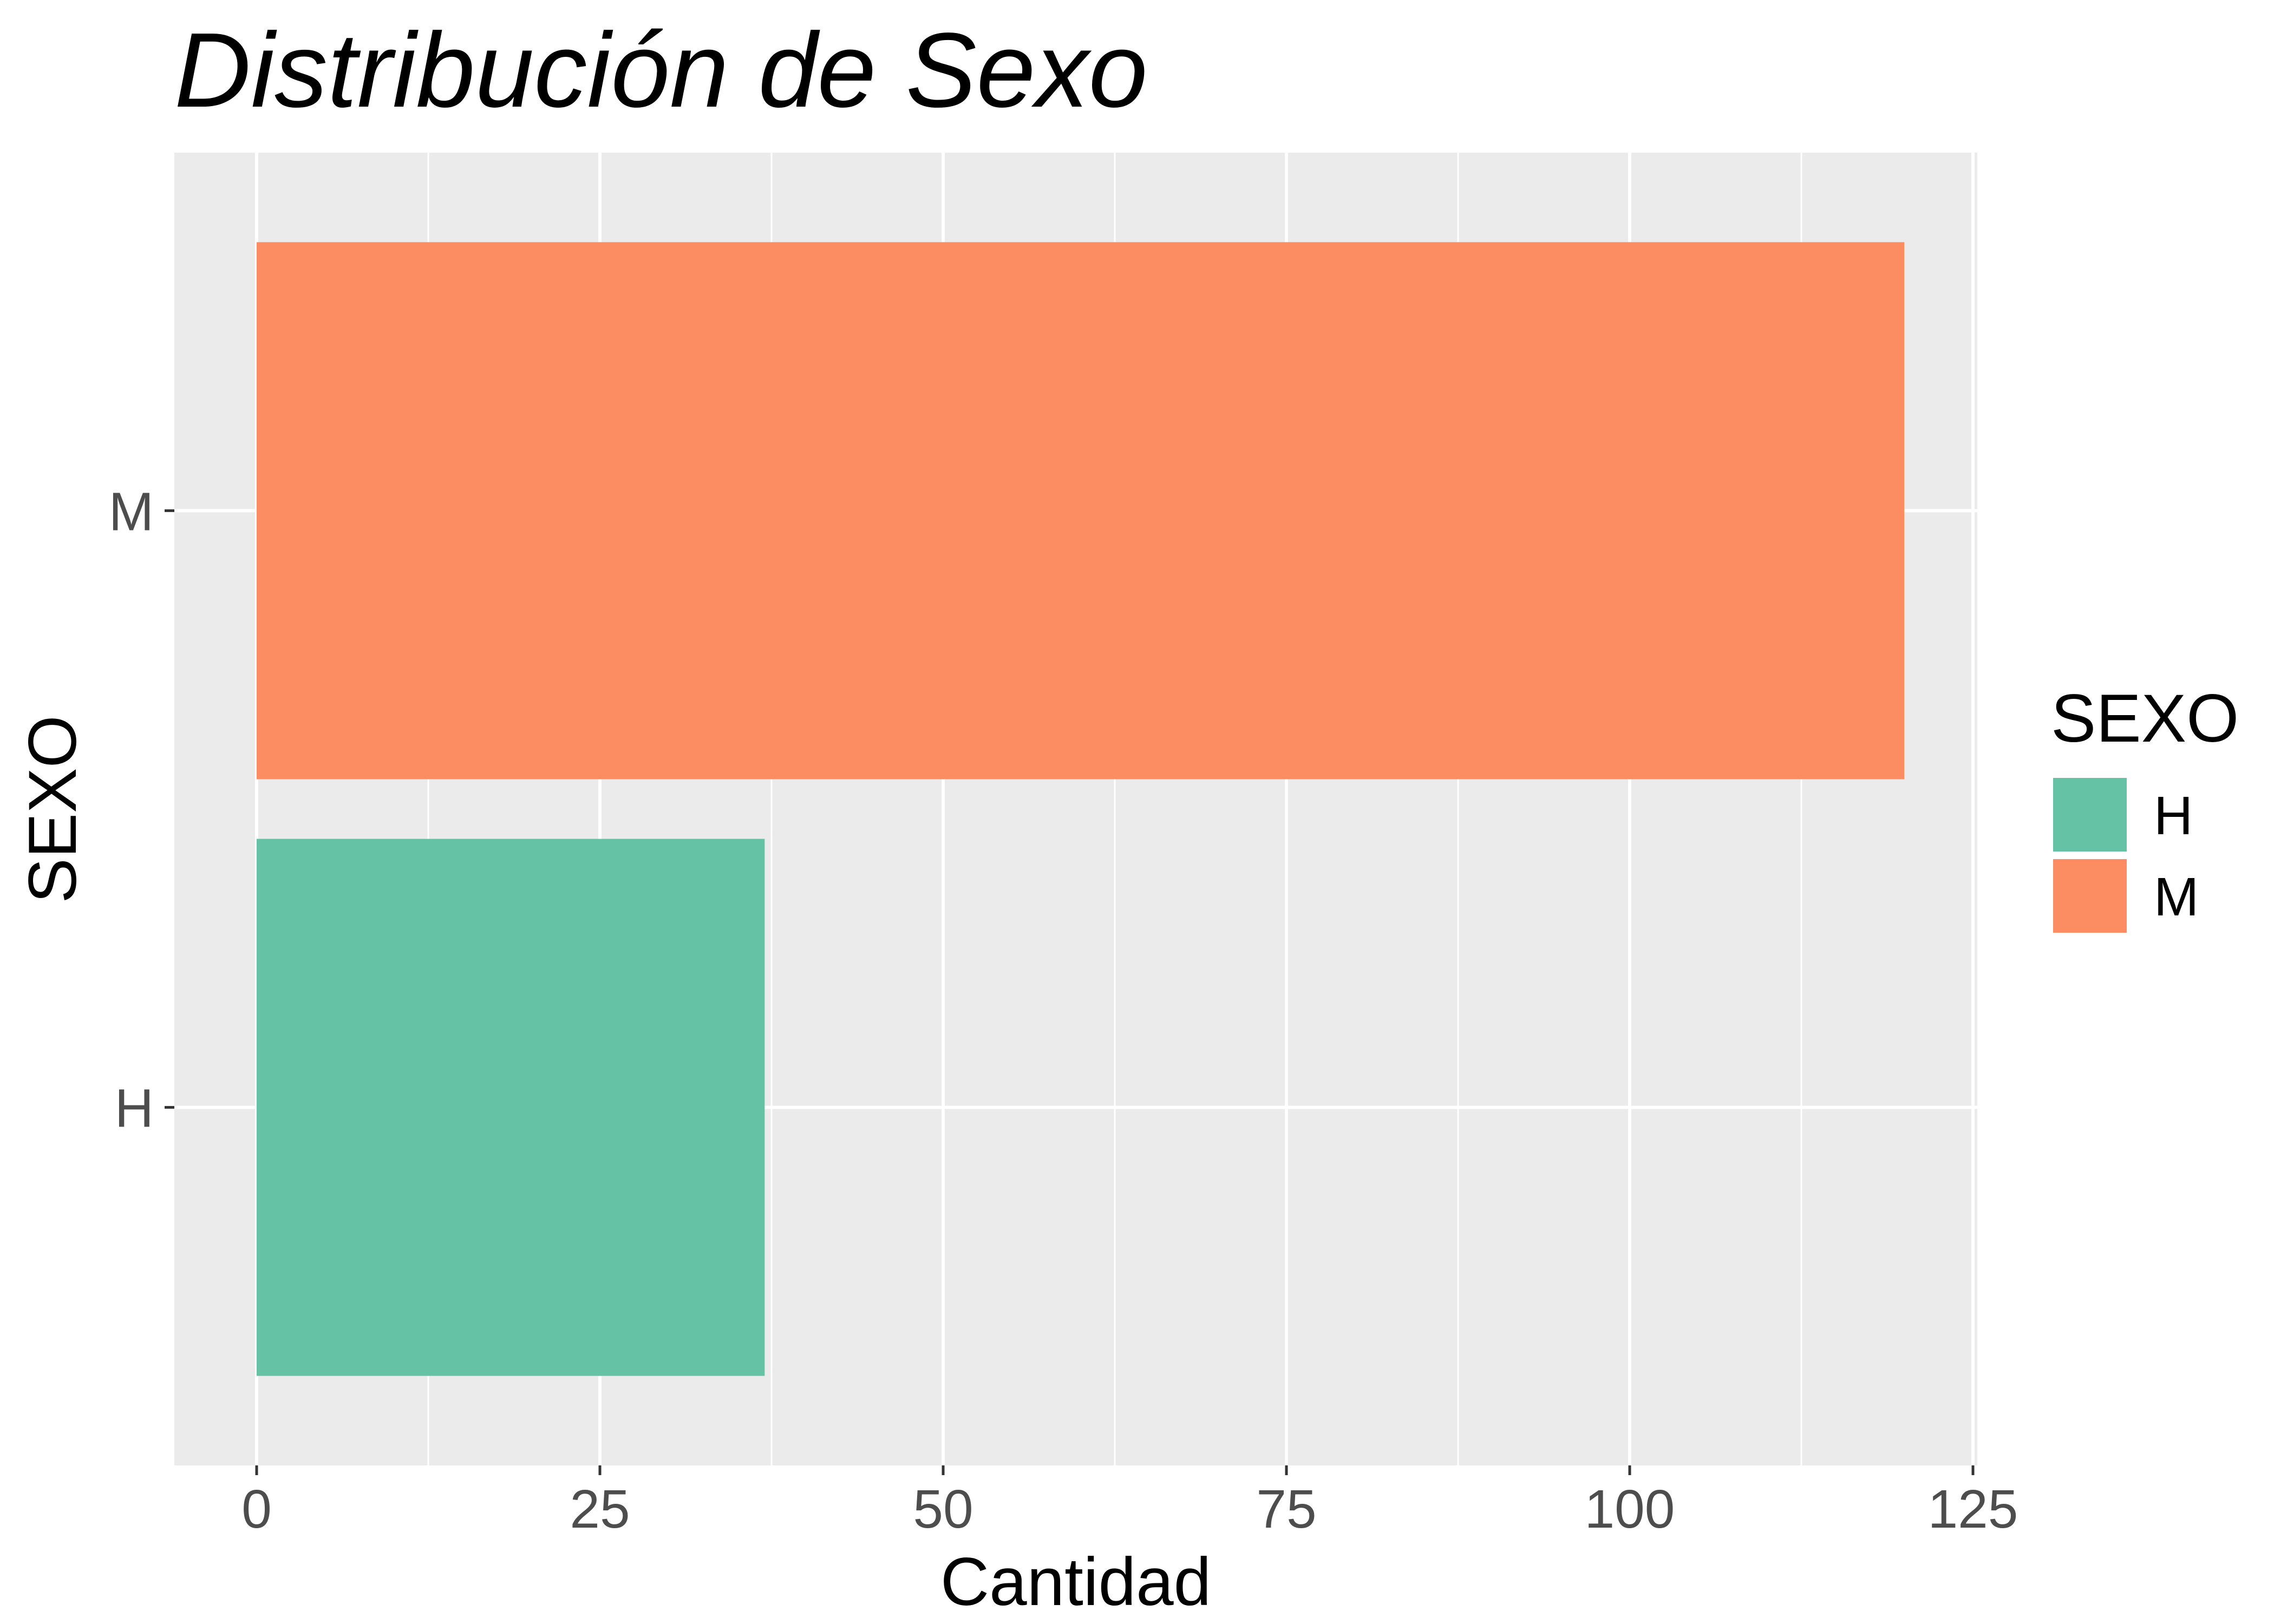 This screenshot has width=2274, height=1624. I want to click on legend: SEXO HM, so click(2145, 808).